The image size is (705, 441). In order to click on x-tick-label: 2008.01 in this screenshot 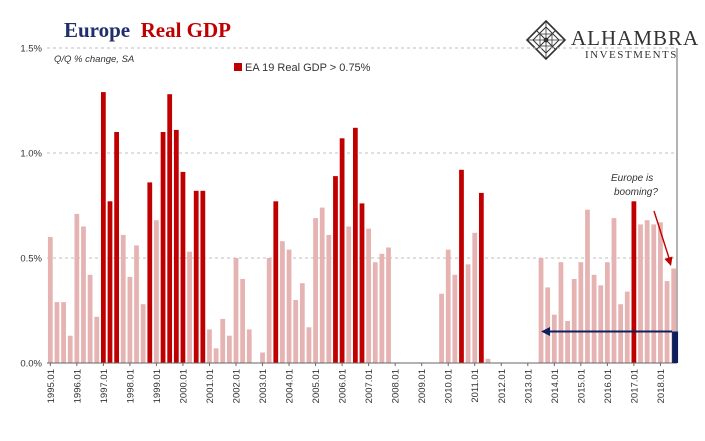, I will do `click(396, 386)`.